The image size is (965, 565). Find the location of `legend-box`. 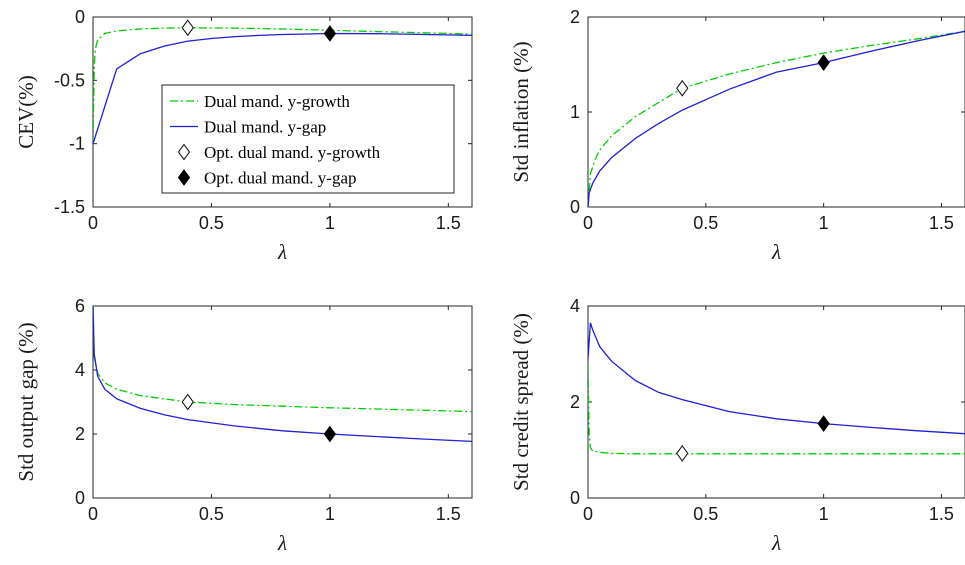

legend-box is located at coordinates (308, 139).